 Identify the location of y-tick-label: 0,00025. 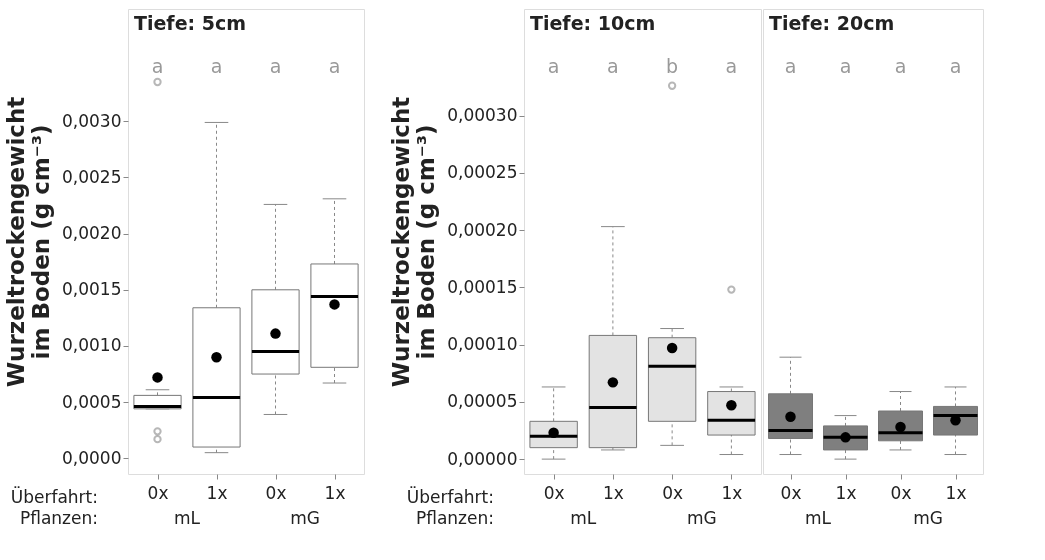
(482, 172).